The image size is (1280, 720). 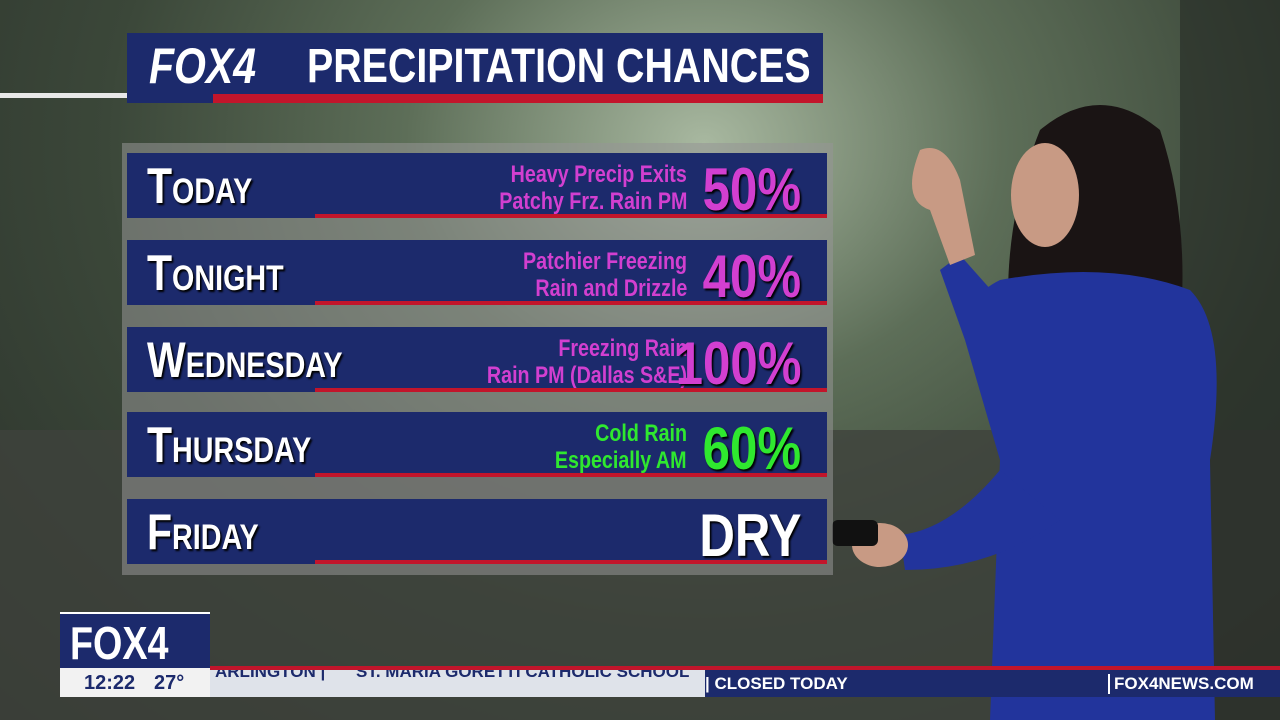 I want to click on chance-box: 50%, so click(x=741, y=189).